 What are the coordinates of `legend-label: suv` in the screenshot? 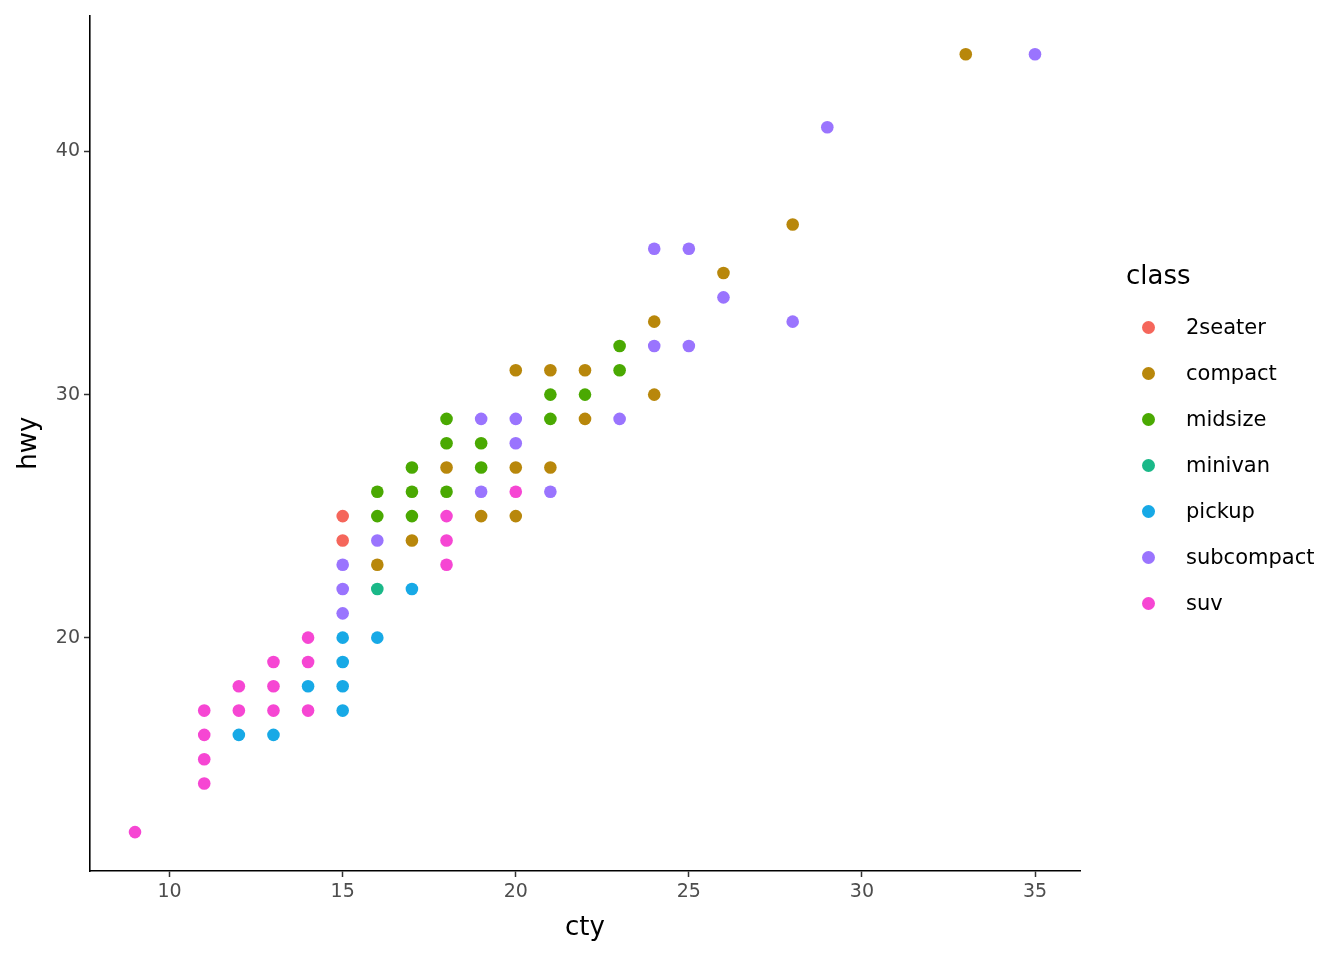 It's located at (1204, 603).